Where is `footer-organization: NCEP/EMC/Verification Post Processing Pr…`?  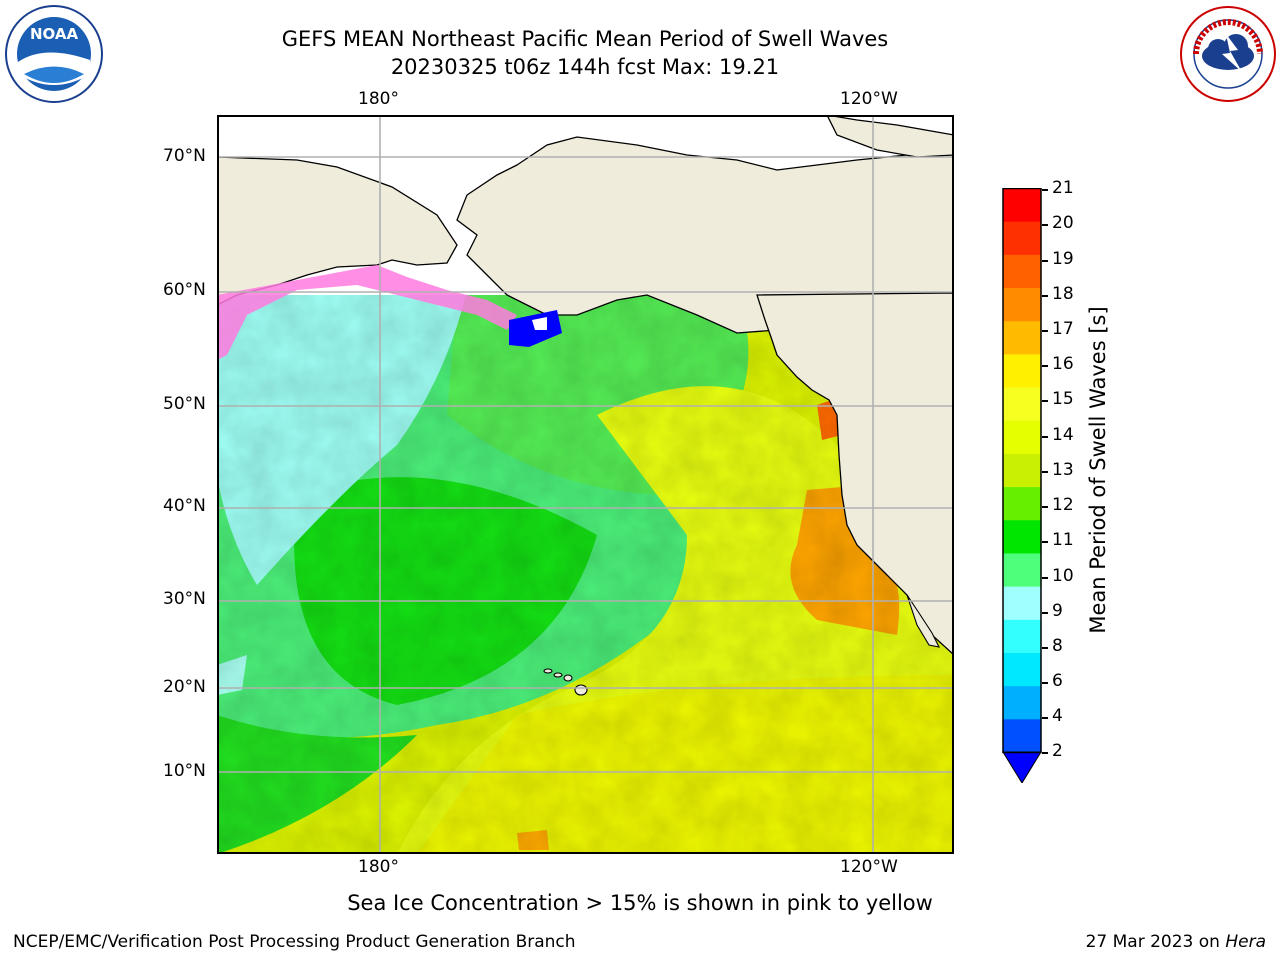 footer-organization: NCEP/EMC/Verification Post Processing Pr… is located at coordinates (294, 942).